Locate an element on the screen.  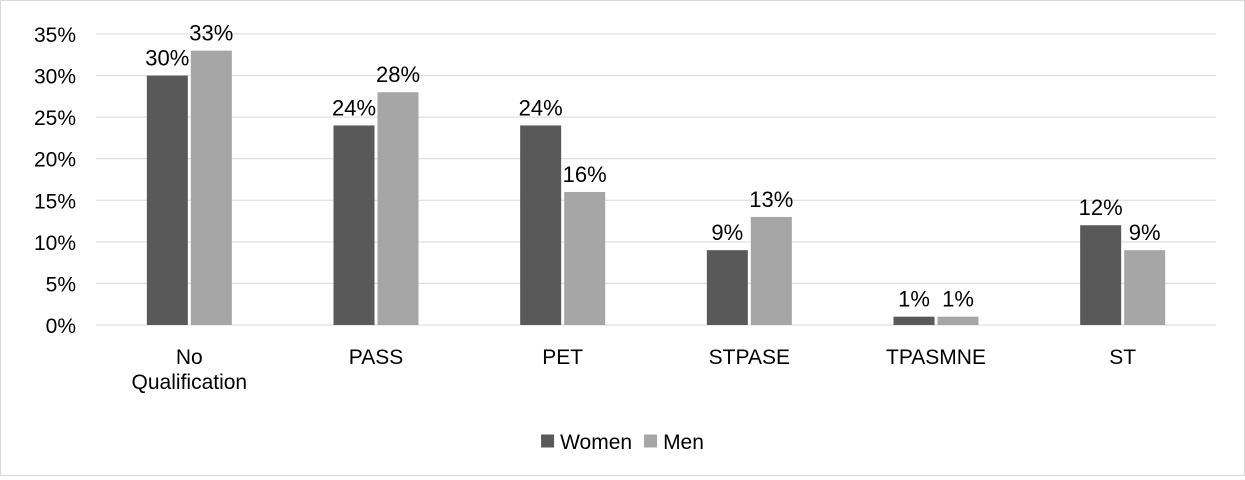
y-tick-label: 20% is located at coordinates (55, 160).